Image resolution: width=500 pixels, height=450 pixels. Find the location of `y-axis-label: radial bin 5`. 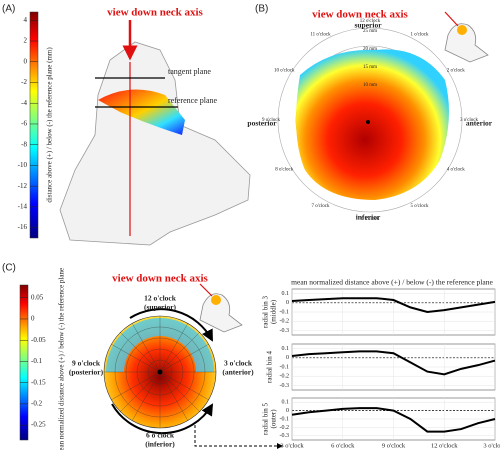

y-axis-label: radial bin 5 is located at coordinates (266, 419).